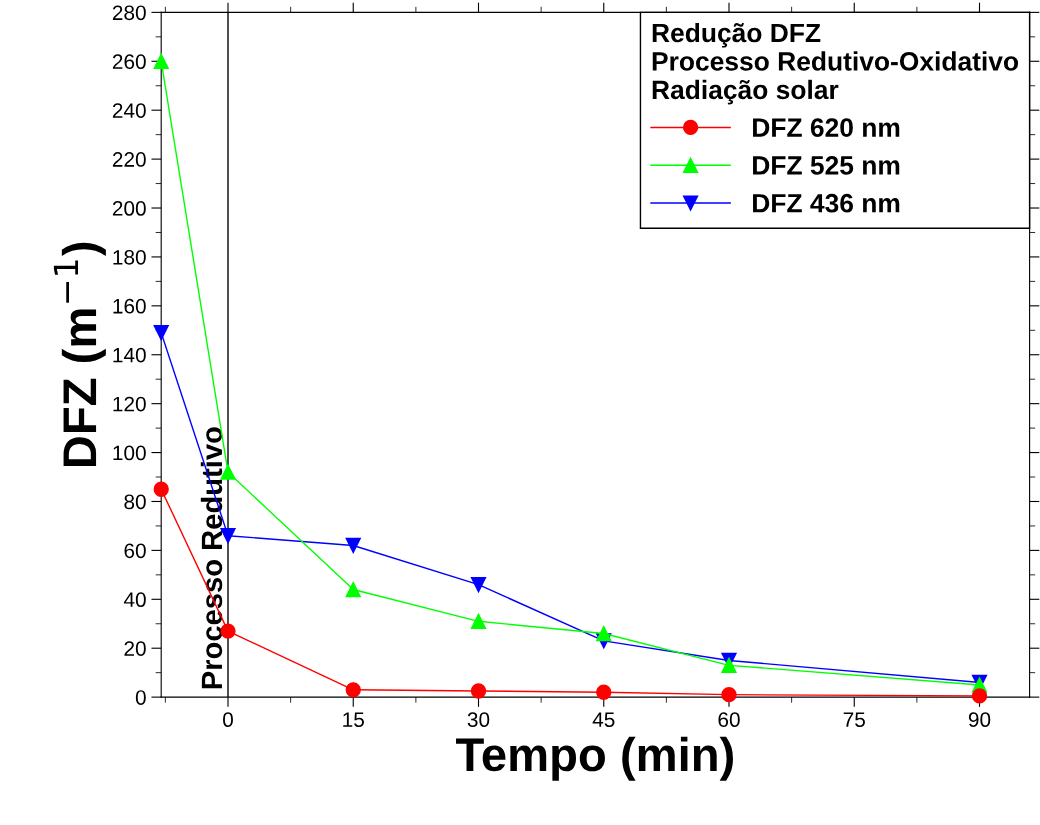 The width and height of the screenshot is (1040, 825). What do you see at coordinates (79, 354) in the screenshot?
I see `y-axis-title: DFZ (m$^{−1}$)` at bounding box center [79, 354].